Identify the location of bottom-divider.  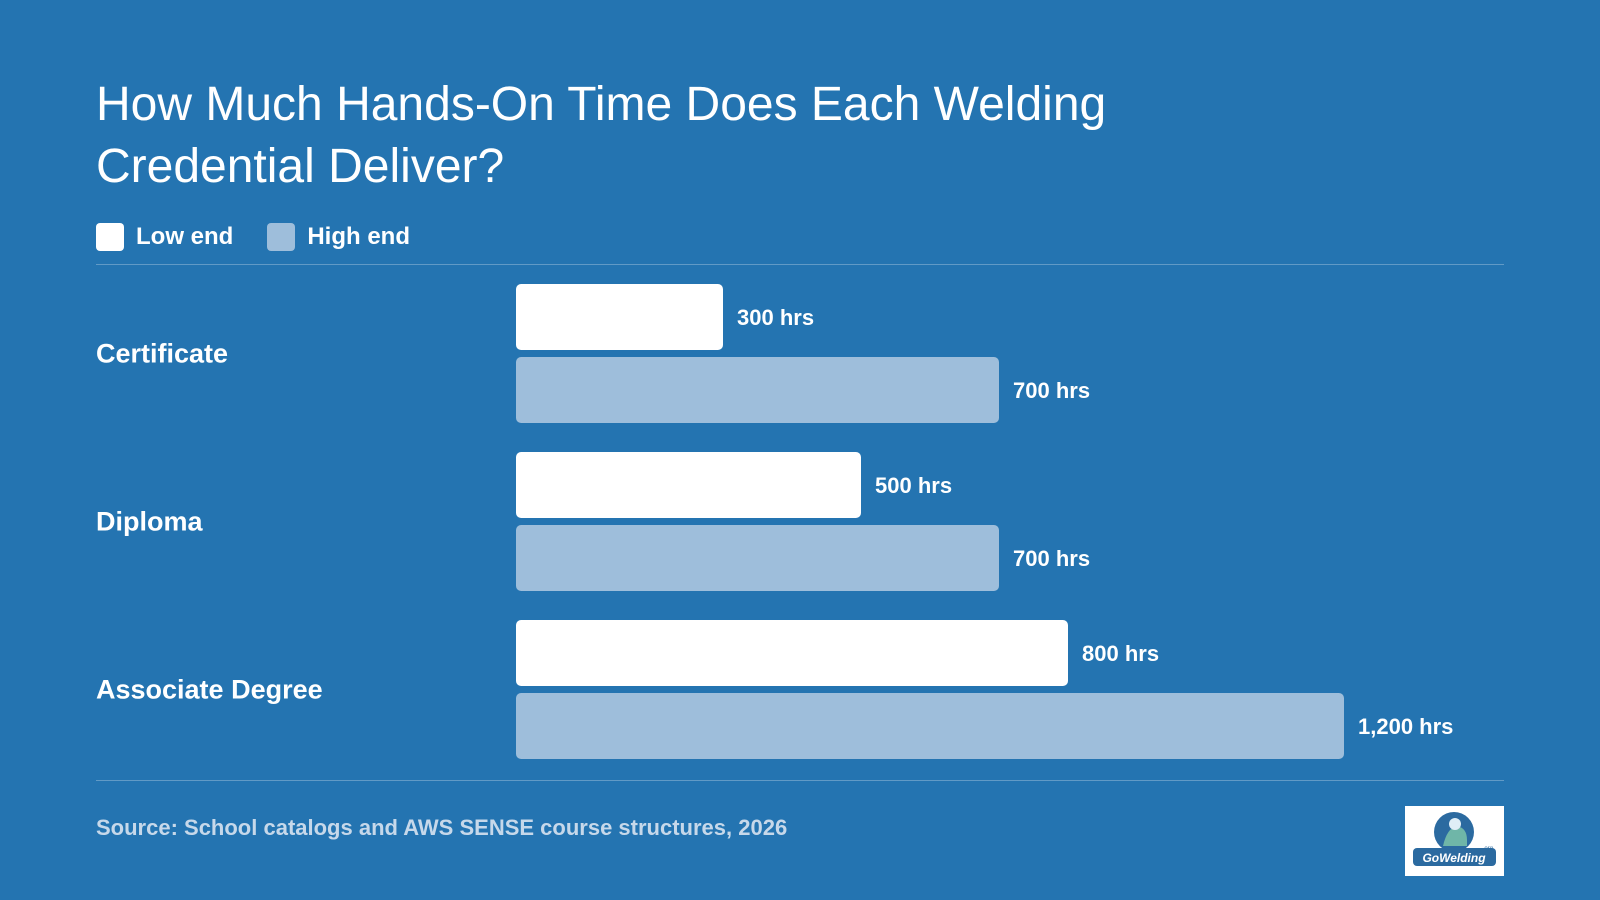
(800, 780).